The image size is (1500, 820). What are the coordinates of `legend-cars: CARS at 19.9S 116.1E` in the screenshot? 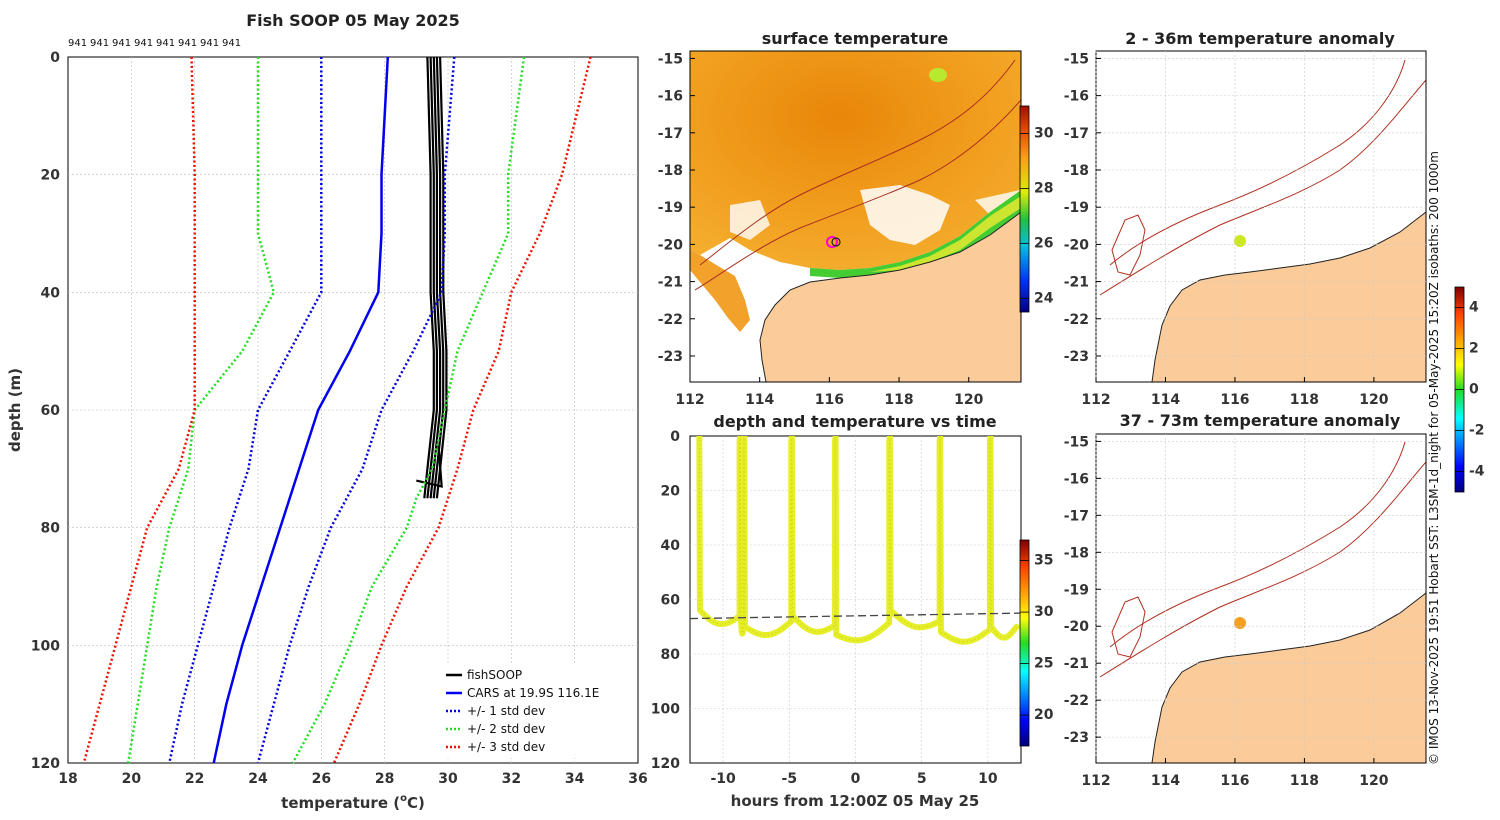 It's located at (533, 693).